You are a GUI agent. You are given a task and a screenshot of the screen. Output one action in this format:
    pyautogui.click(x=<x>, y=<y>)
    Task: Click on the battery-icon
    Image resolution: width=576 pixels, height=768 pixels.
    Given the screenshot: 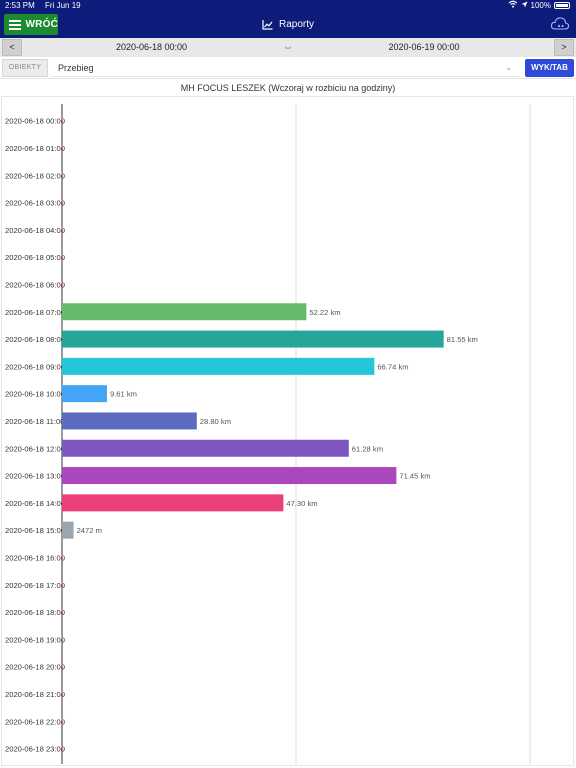 What is the action you would take?
    pyautogui.click(x=562, y=5)
    